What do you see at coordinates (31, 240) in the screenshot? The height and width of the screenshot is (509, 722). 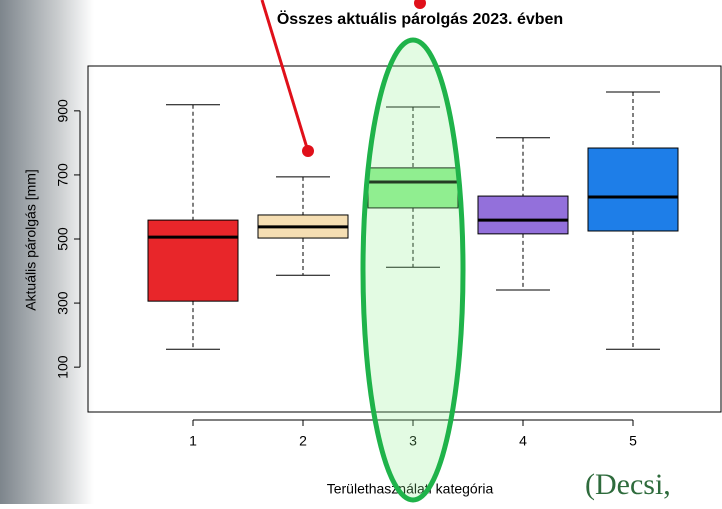 I see `y-axis-title: Aktuális párolgás [mm]` at bounding box center [31, 240].